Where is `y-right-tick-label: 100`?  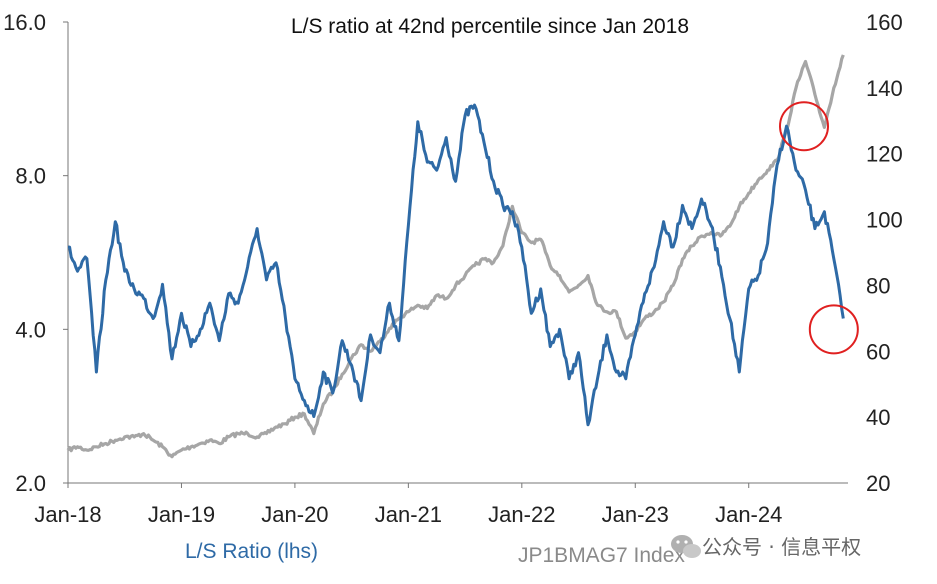 y-right-tick-label: 100 is located at coordinates (884, 220).